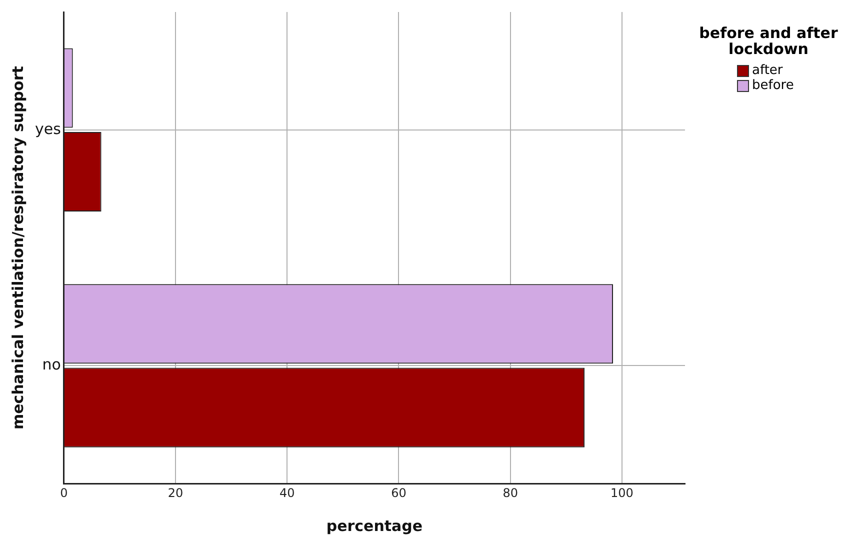 This screenshot has height=540, width=847. Describe the element at coordinates (398, 493) in the screenshot. I see `x-tick-label: 60` at that location.